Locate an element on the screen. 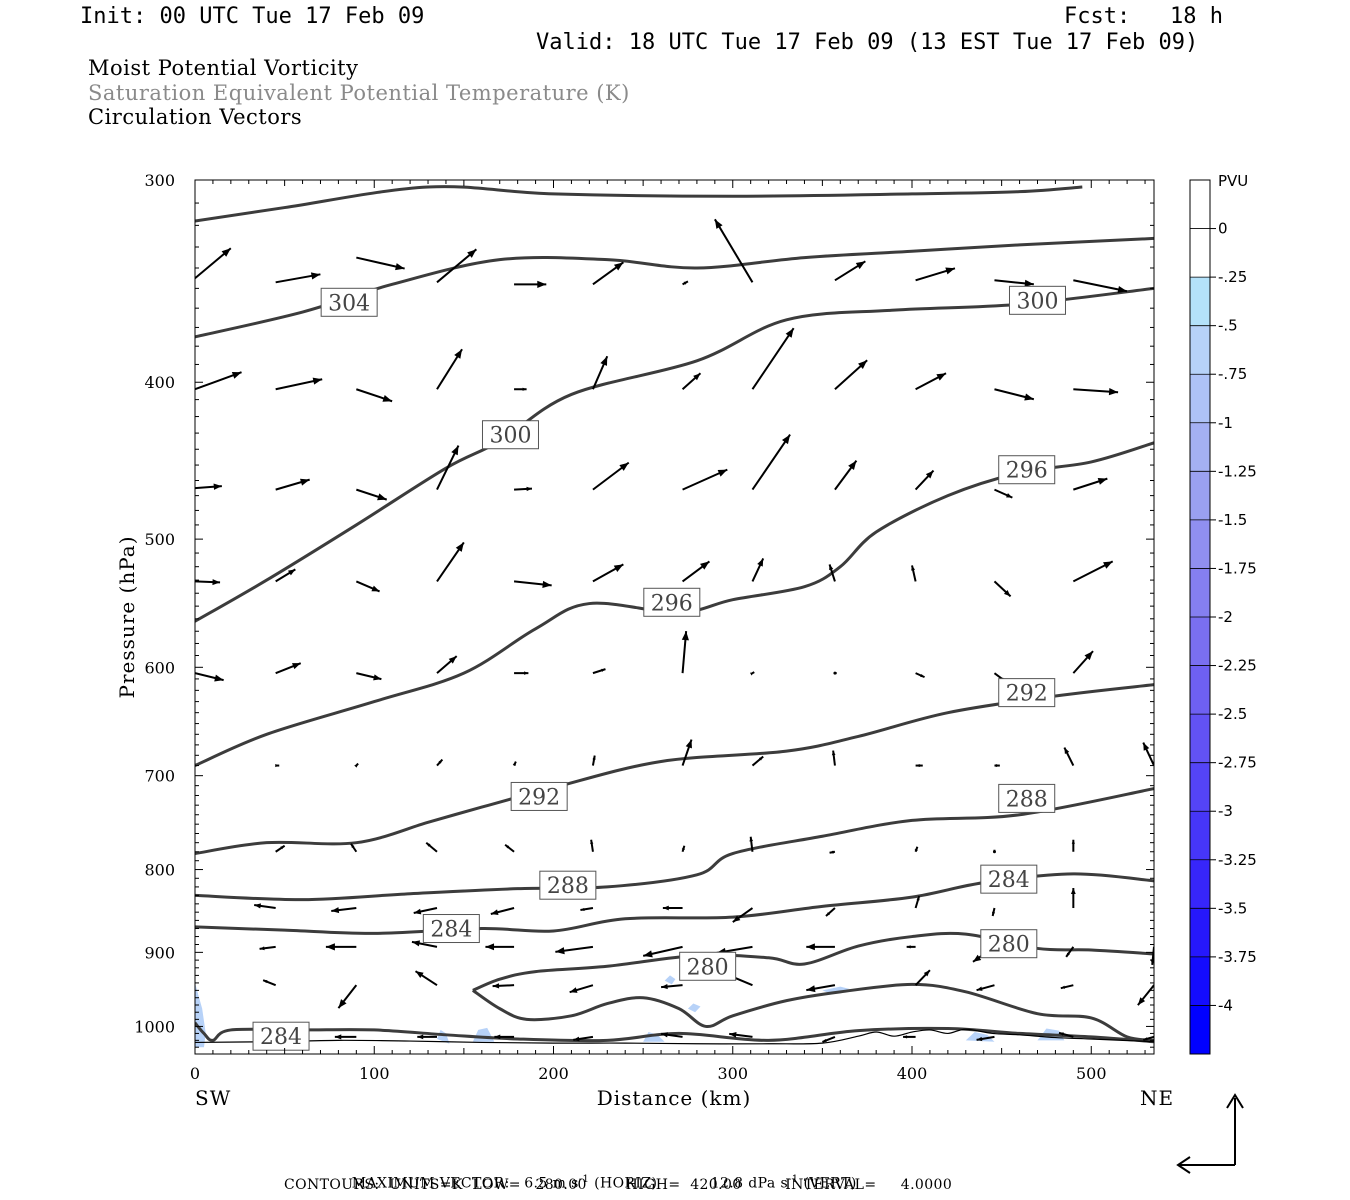 This screenshot has width=1350, height=1200. contour-label: 292 is located at coordinates (539, 796).